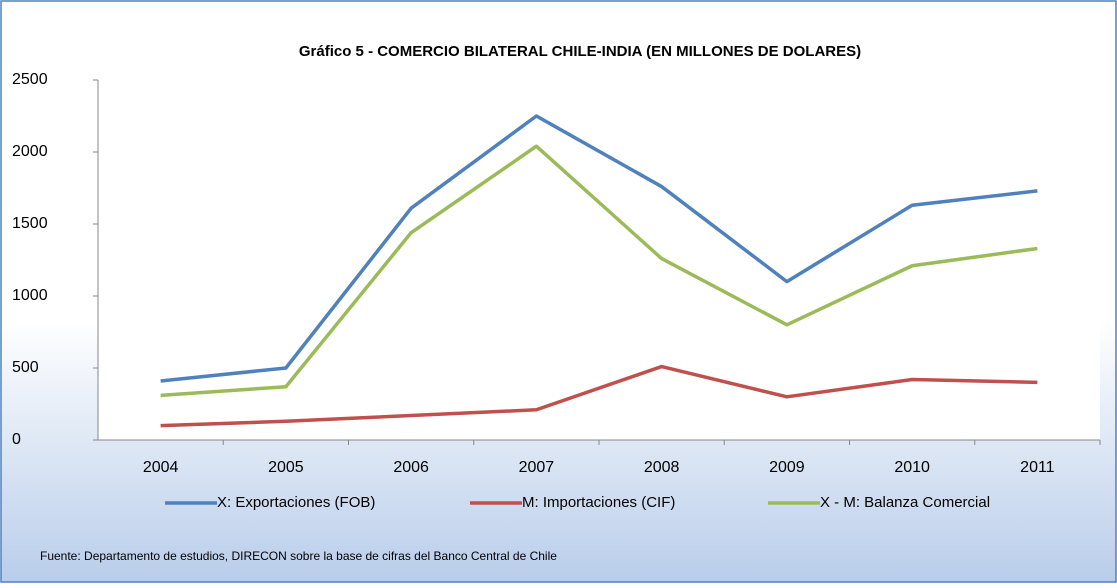 This screenshot has height=588, width=1117. I want to click on y-tick-label: 1000, so click(30, 295).